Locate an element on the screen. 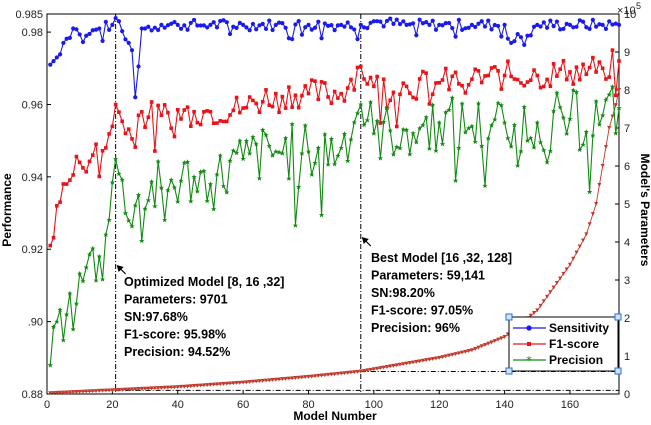 This screenshot has height=425, width=651. legend-sensitivity-marker is located at coordinates (529, 328).